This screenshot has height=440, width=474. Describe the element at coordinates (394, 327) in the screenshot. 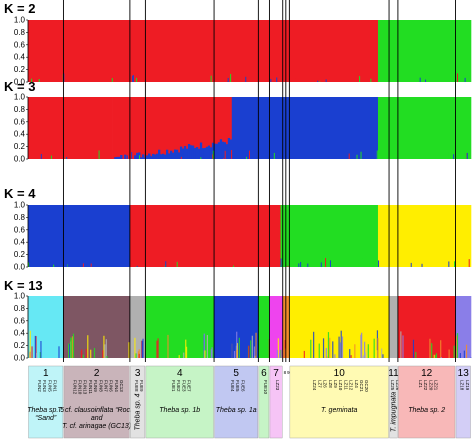

I see `ancestry-block-grey` at that location.